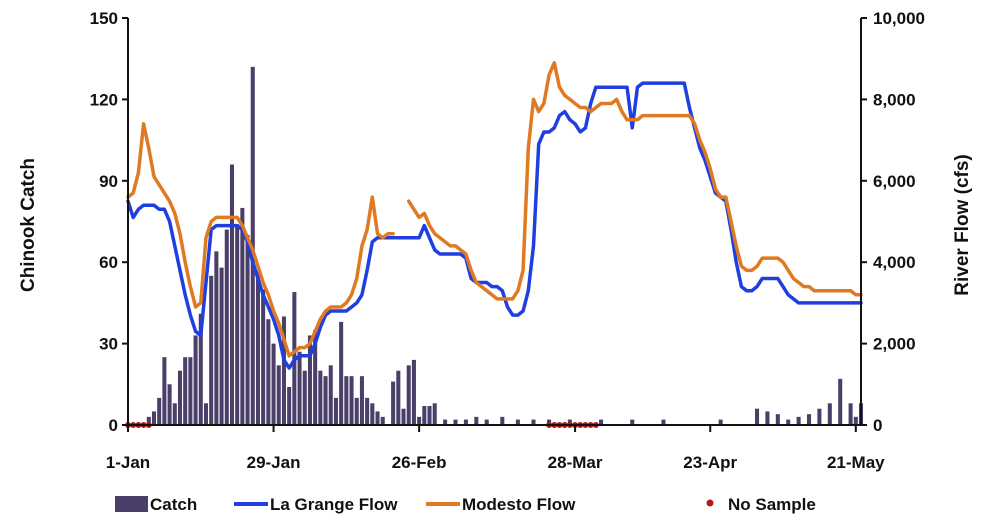 This screenshot has height=522, width=1000. What do you see at coordinates (104, 18) in the screenshot?
I see `left-tick-label: 150` at bounding box center [104, 18].